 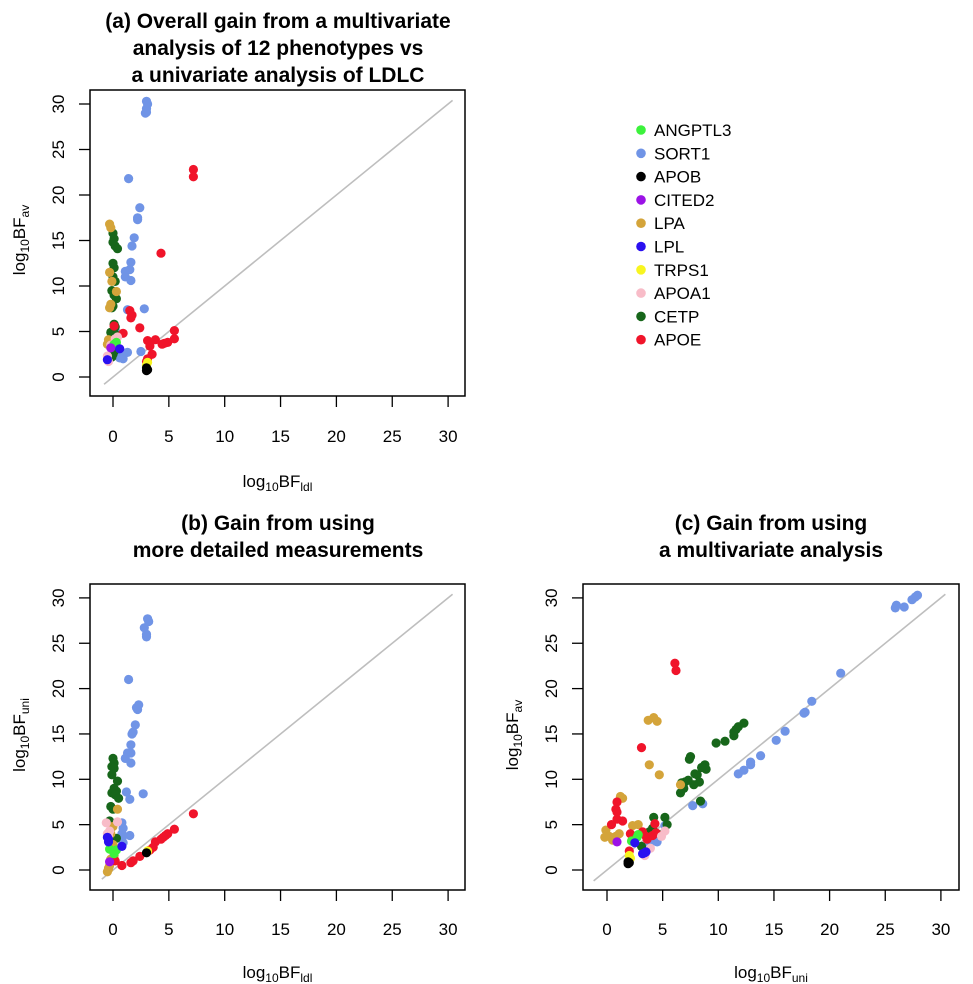 I want to click on x-axis-label: log10BFldl, so click(x=278, y=483).